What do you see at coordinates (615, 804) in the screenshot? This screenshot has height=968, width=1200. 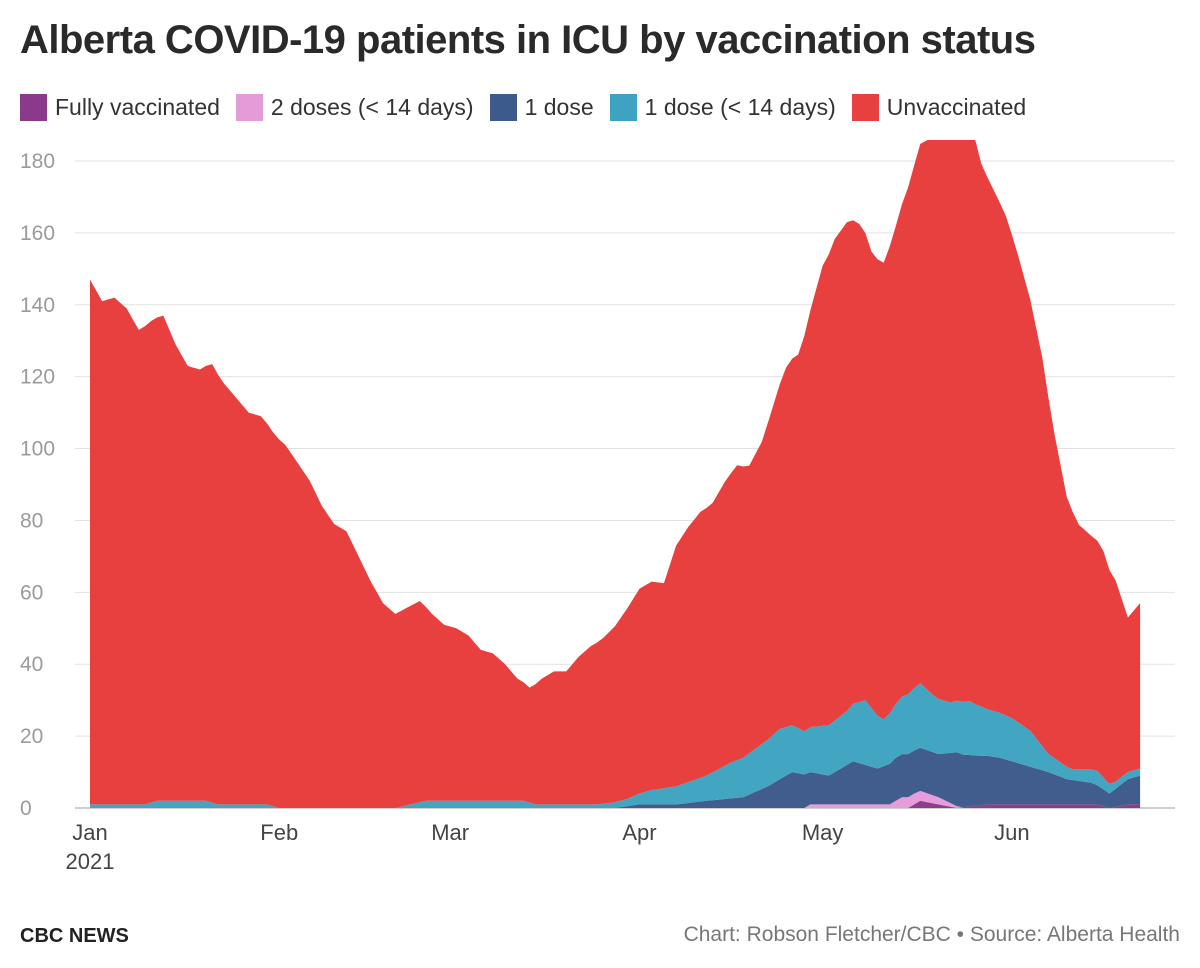 I see `area-series-fully-vaccinated` at bounding box center [615, 804].